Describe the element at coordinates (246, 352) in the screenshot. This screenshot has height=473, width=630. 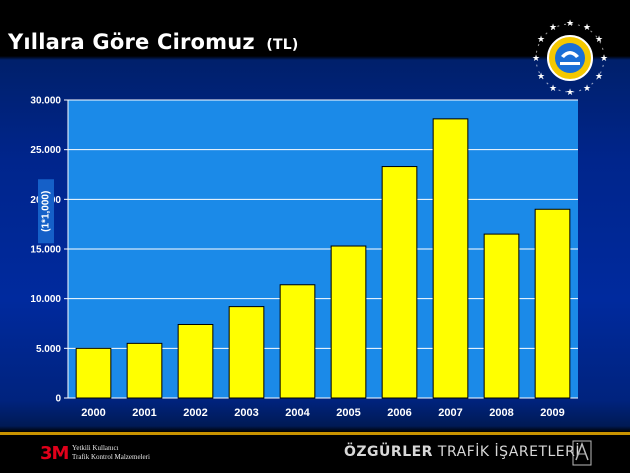
I see `bar-2003` at that location.